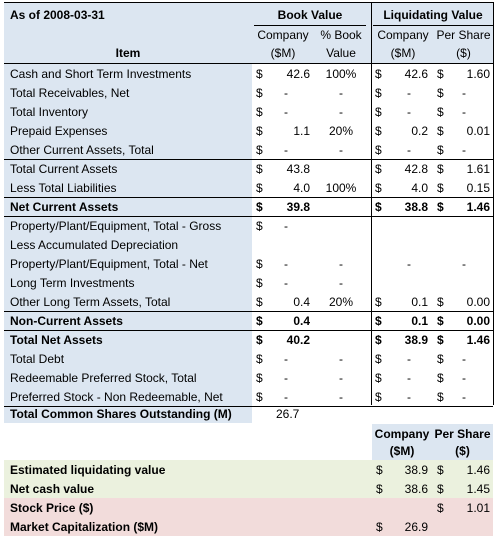 The image size is (500, 541). Describe the element at coordinates (88, 470) in the screenshot. I see `summary-row-label: Estimated liquidating value` at that location.